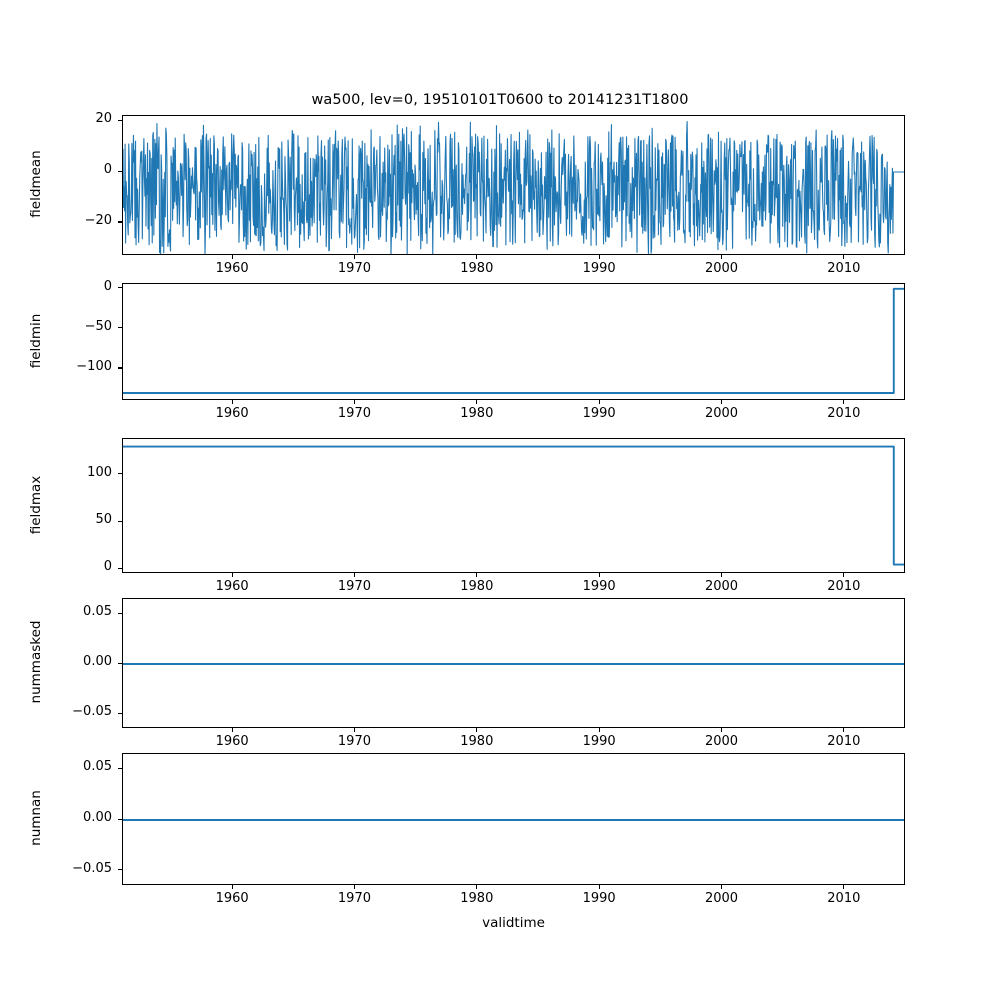  What do you see at coordinates (232, 413) in the screenshot?
I see `xtick-label-fieldmin-0: 1960` at bounding box center [232, 413].